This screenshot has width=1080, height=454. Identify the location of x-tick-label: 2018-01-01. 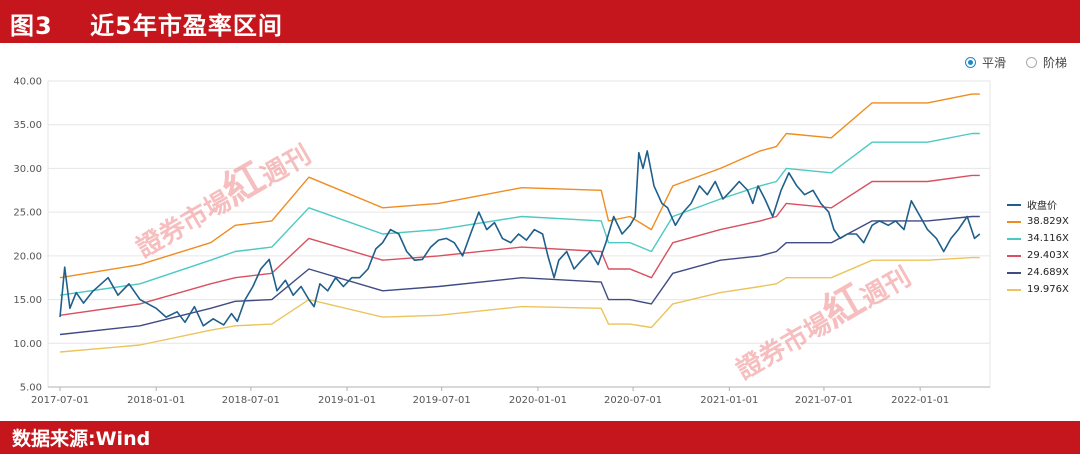
(156, 400).